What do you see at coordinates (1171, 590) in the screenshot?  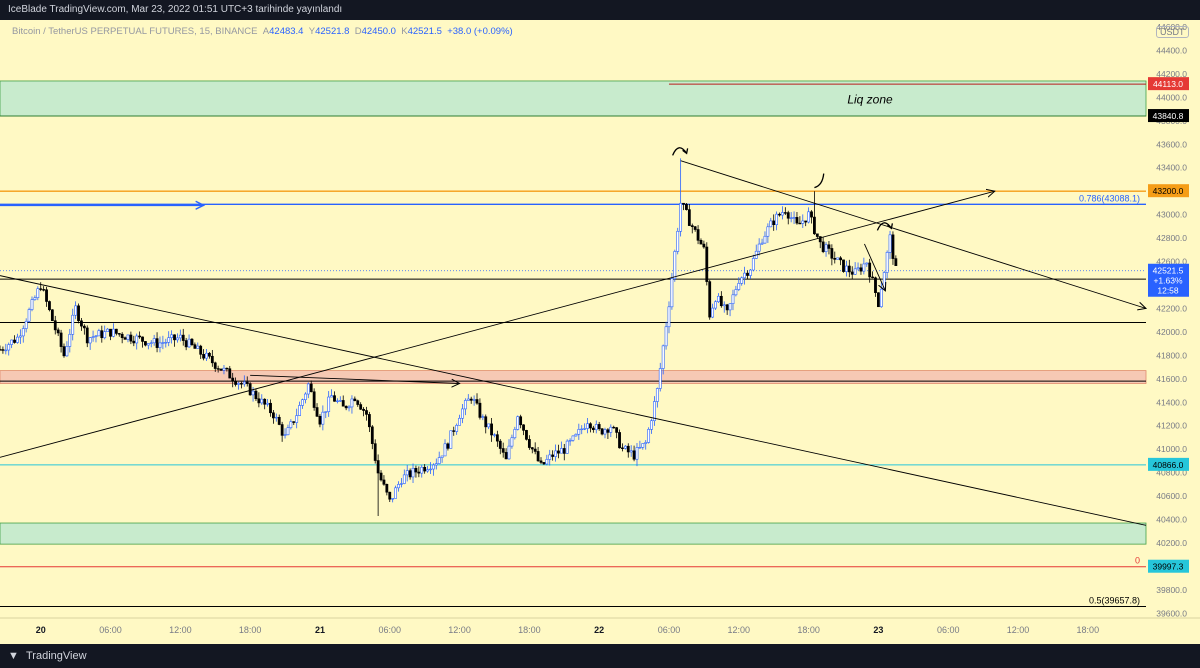 I see `price-tick-label: 39800.0` at bounding box center [1171, 590].